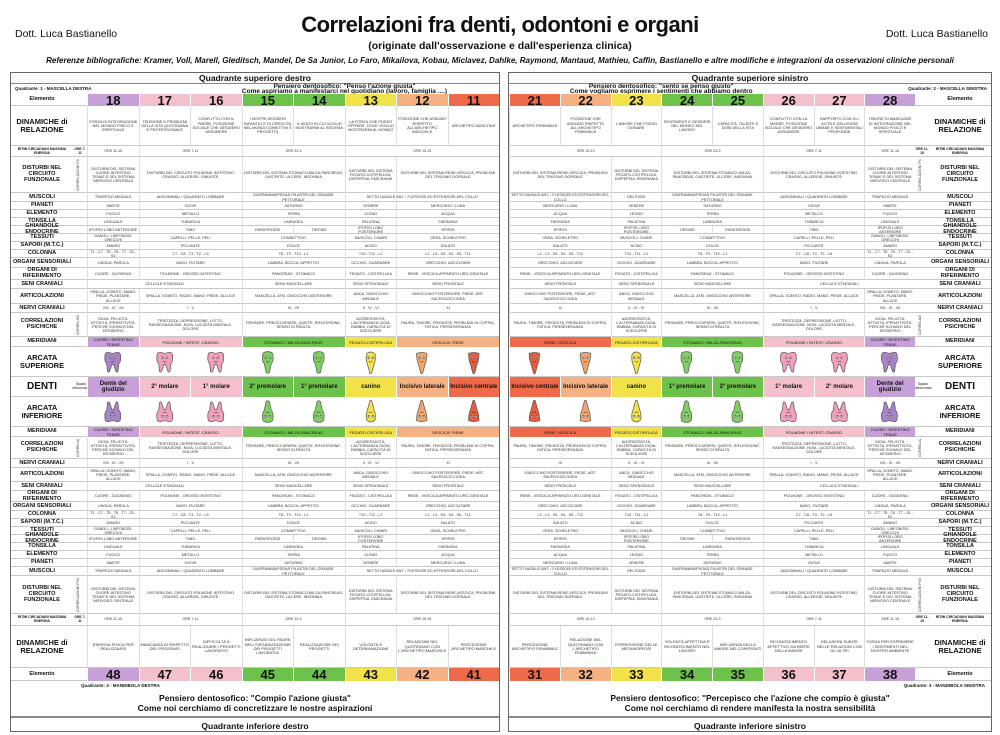 This screenshot has height=735, width=1000. What do you see at coordinates (120, 685) in the screenshot?
I see `quadrant-label-bottom: Quadrante: 4 - MANDIBOLA DESTRA` at bounding box center [120, 685].